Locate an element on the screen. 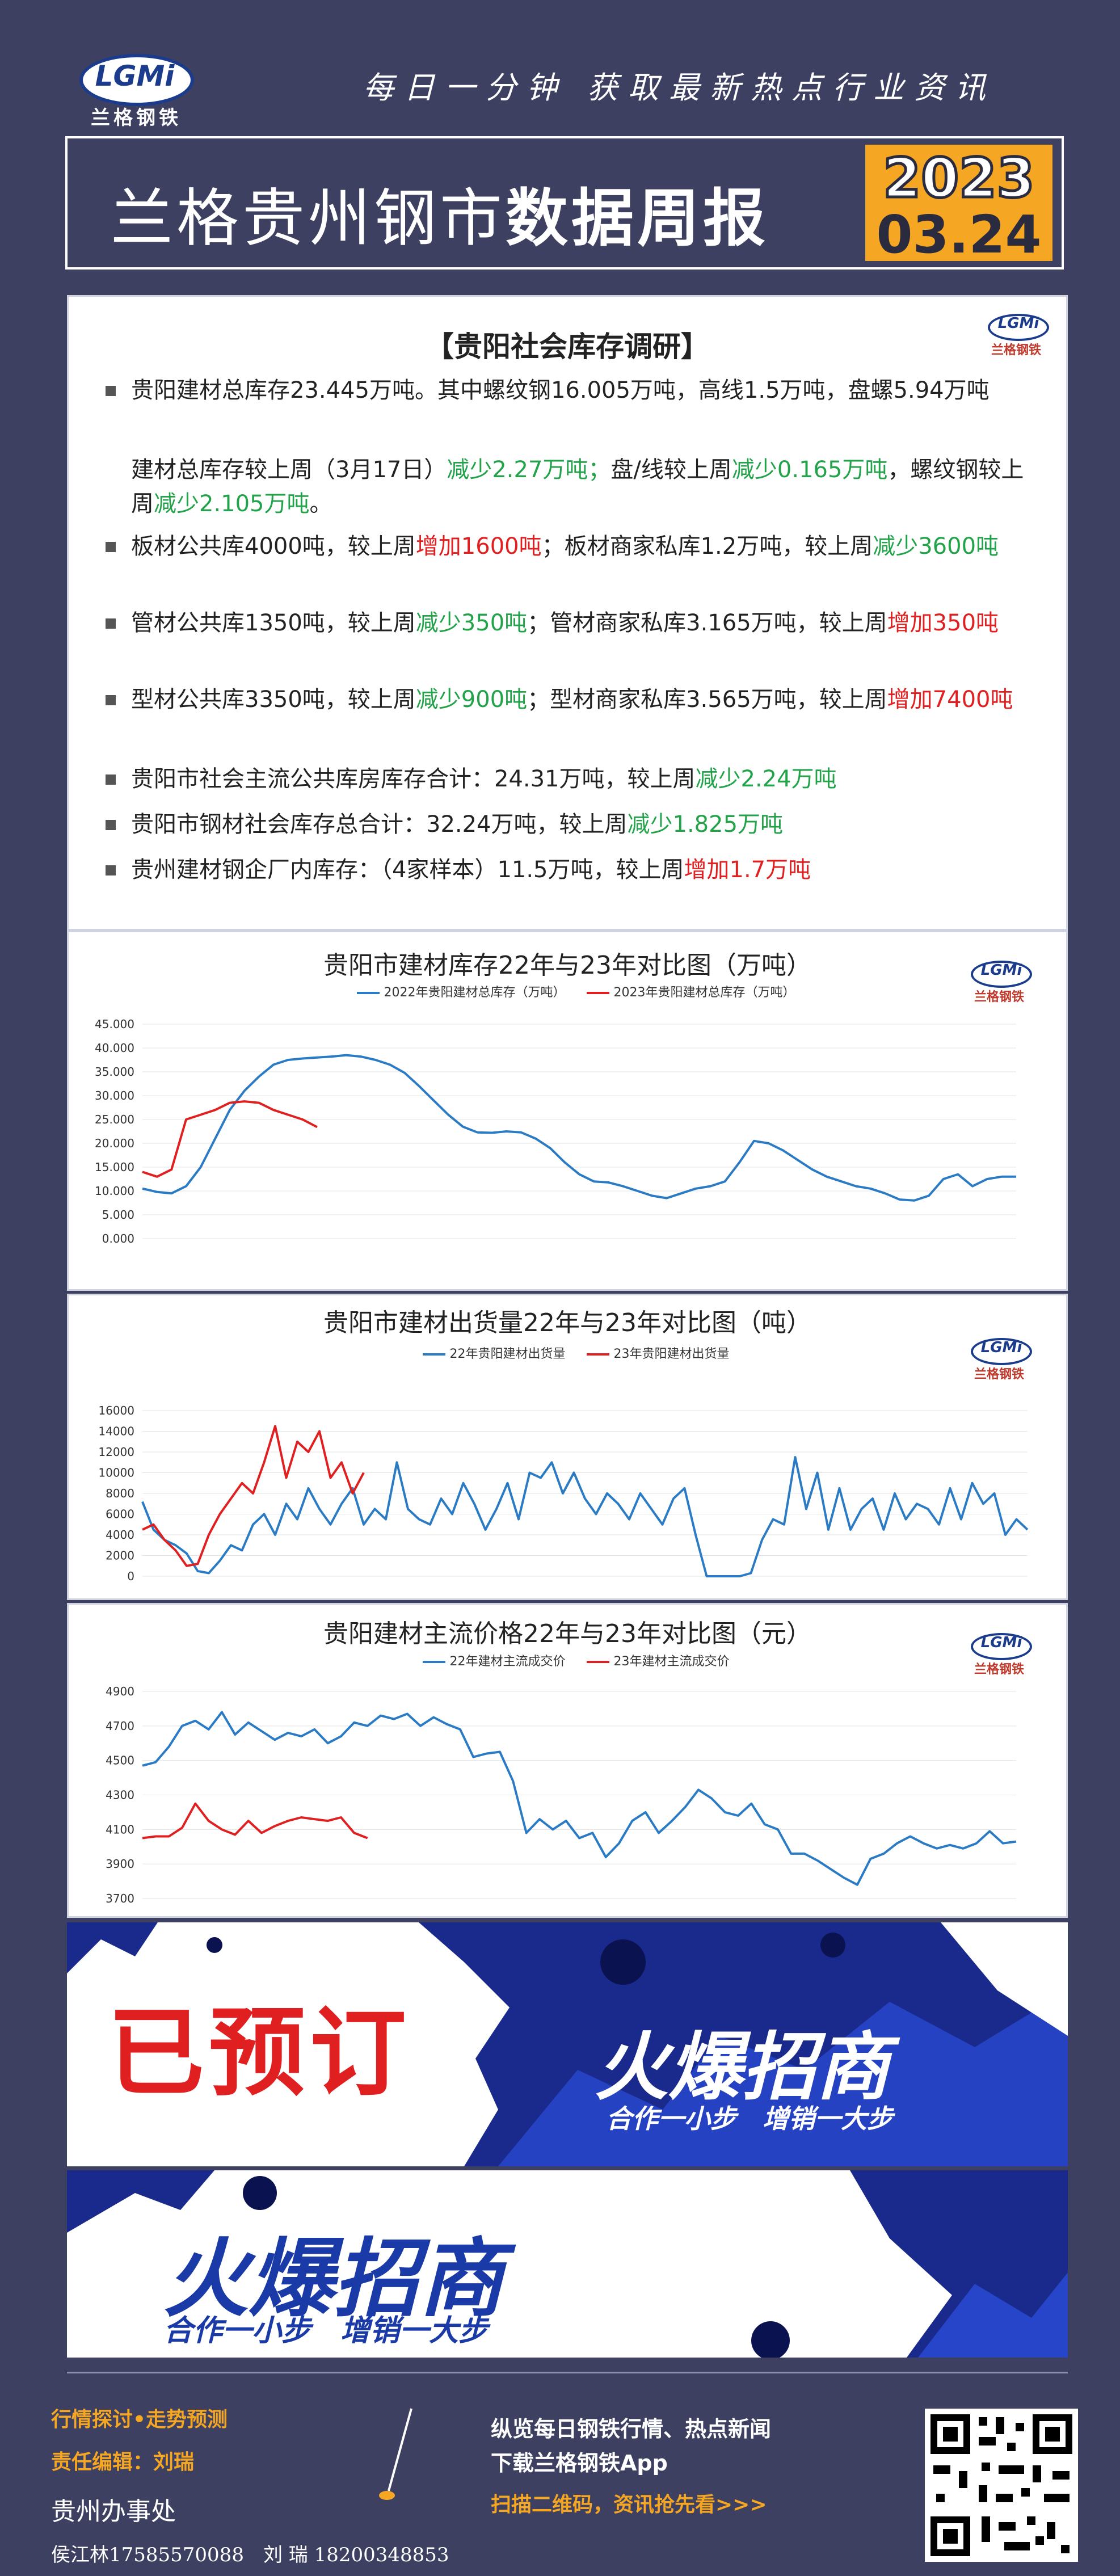 This screenshot has height=2576, width=1120. logo-subtitle: 兰格钢铁 is located at coordinates (136, 118).